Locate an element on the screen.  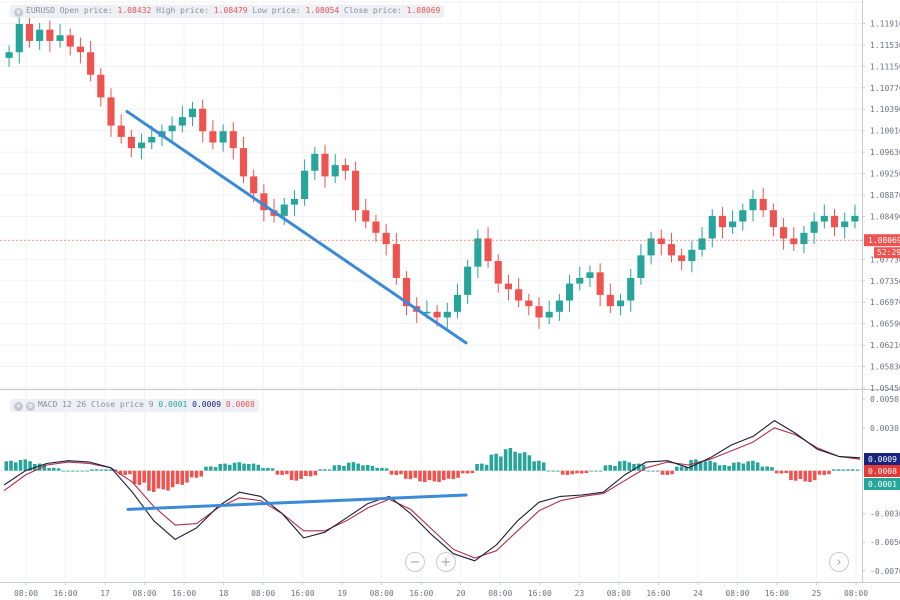
low-value: 1.08054 is located at coordinates (322, 10).